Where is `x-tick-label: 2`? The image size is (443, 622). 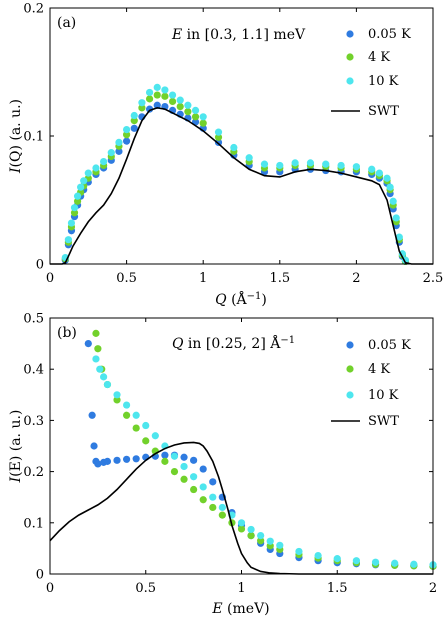 x-tick-label: 2 is located at coordinates (356, 278).